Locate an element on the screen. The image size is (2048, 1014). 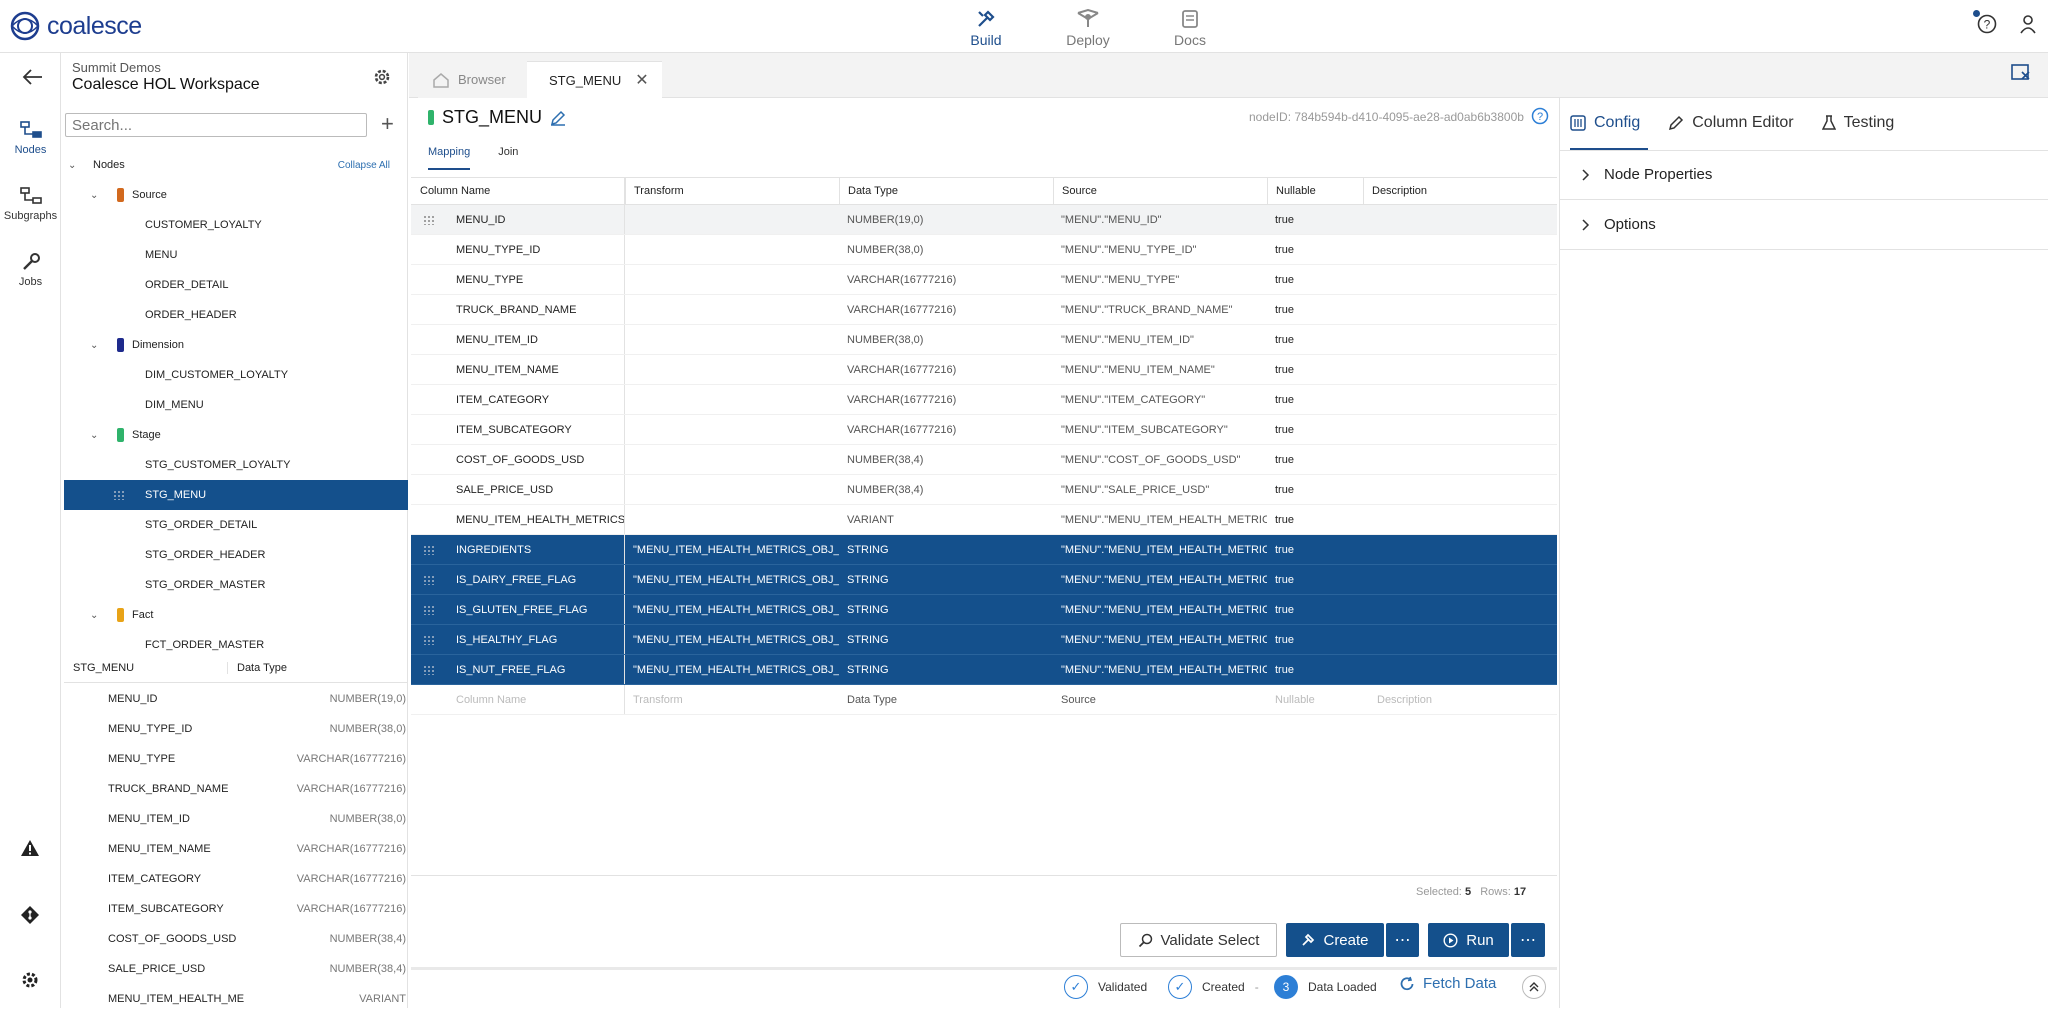
cell-source: "MENU"."MENU_ITEM_ID" is located at coordinates (1127, 339).